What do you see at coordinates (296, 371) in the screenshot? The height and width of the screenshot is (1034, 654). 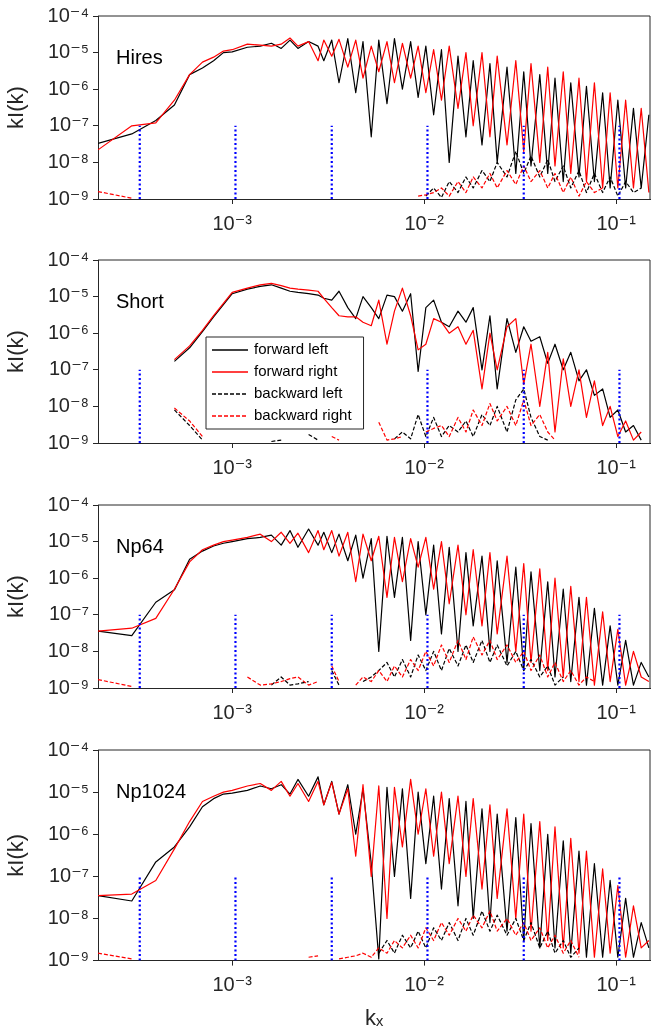 I see `legend-label: forward right` at bounding box center [296, 371].